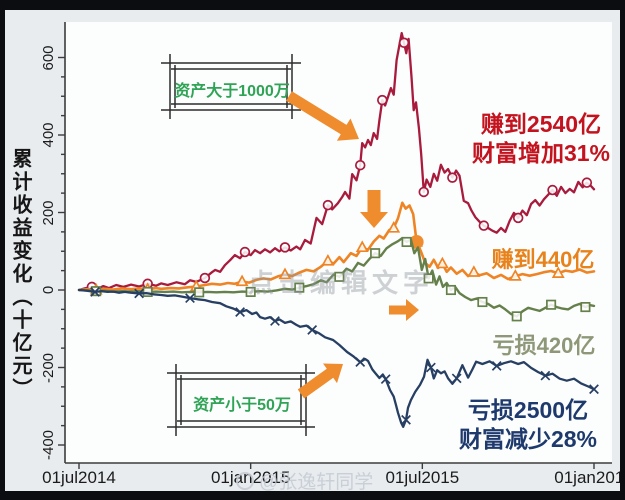 This screenshot has height=500, width=625. What do you see at coordinates (48, 212) in the screenshot?
I see `y-tick-label: 200` at bounding box center [48, 212].